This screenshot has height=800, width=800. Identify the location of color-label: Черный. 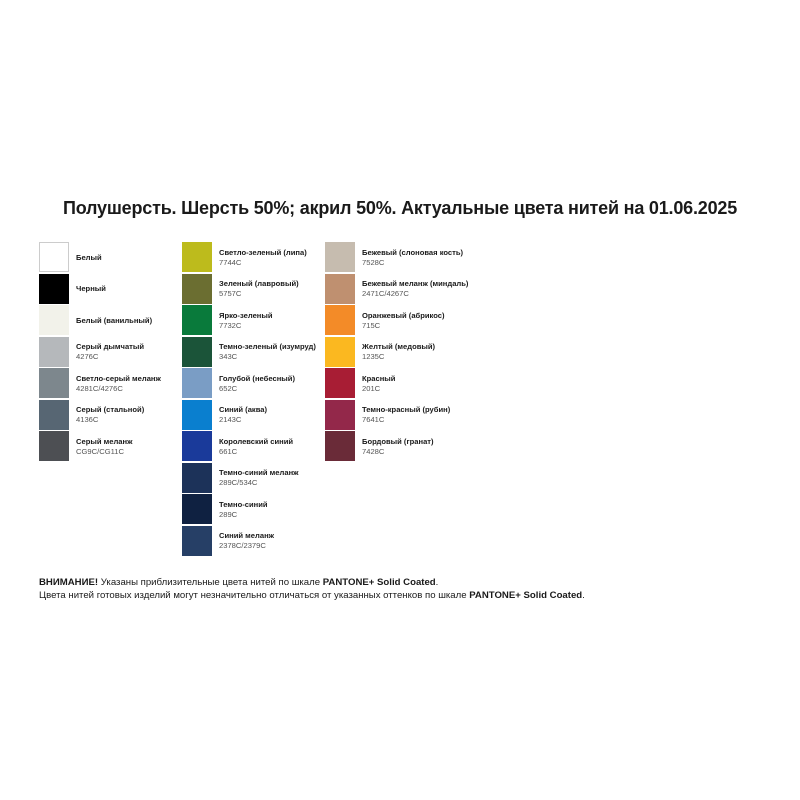
(91, 289).